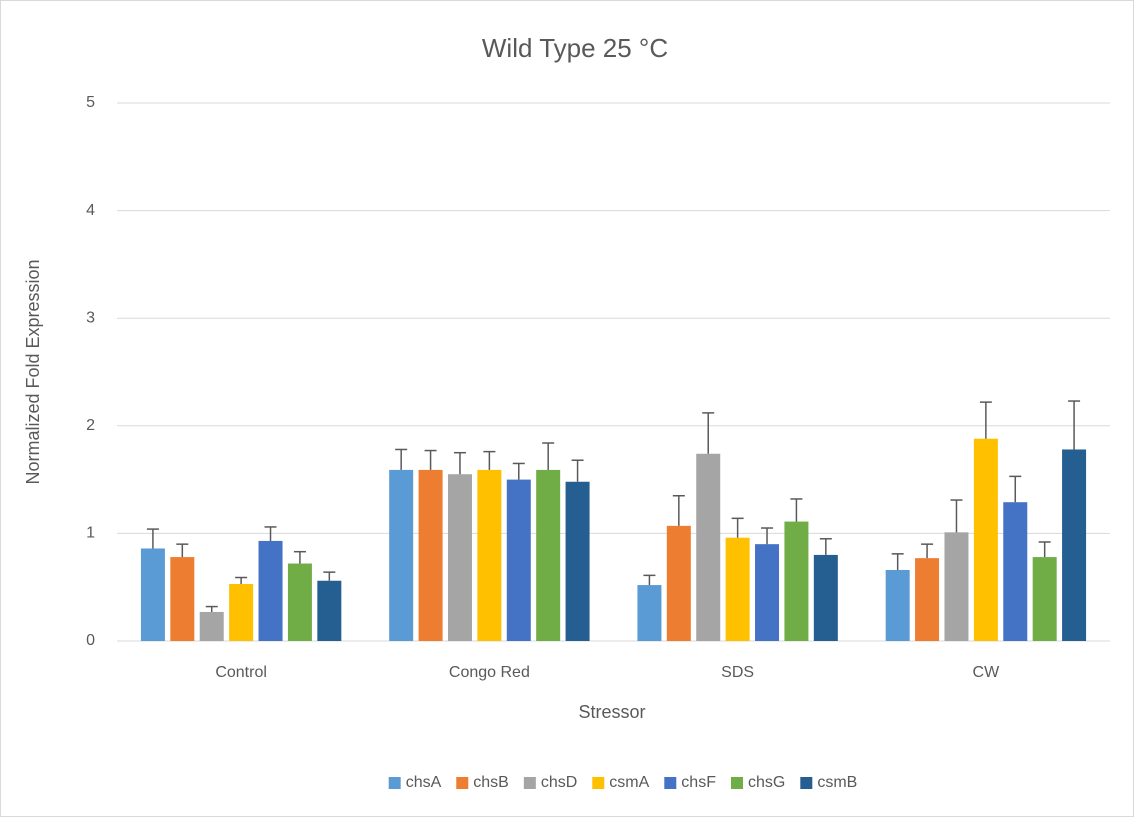 Image resolution: width=1136 pixels, height=818 pixels. I want to click on y-tick-label: 5, so click(90, 102).